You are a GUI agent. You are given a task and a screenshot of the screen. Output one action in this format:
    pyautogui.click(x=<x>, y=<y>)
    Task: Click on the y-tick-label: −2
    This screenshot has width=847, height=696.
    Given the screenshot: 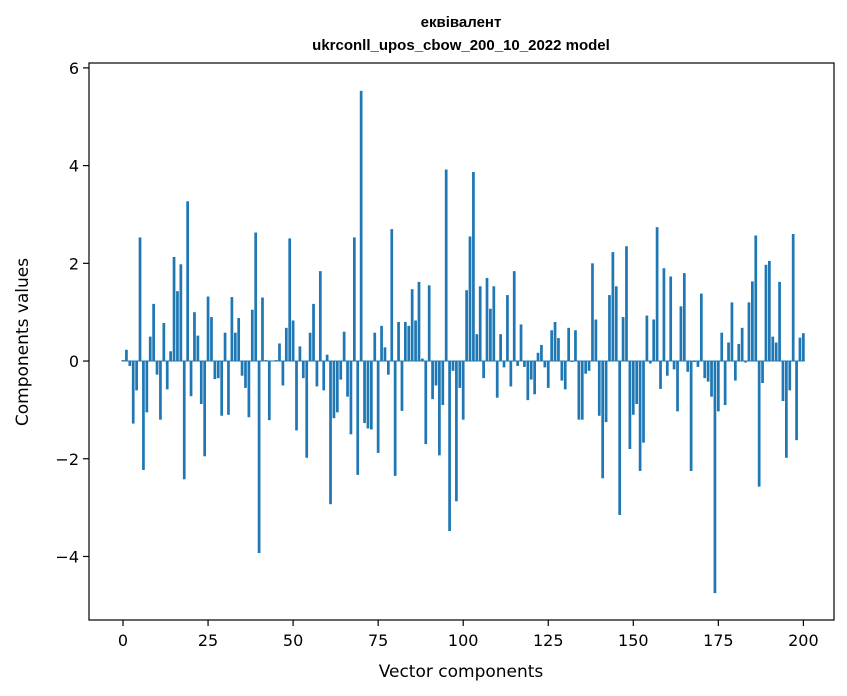 What is the action you would take?
    pyautogui.click(x=67, y=459)
    